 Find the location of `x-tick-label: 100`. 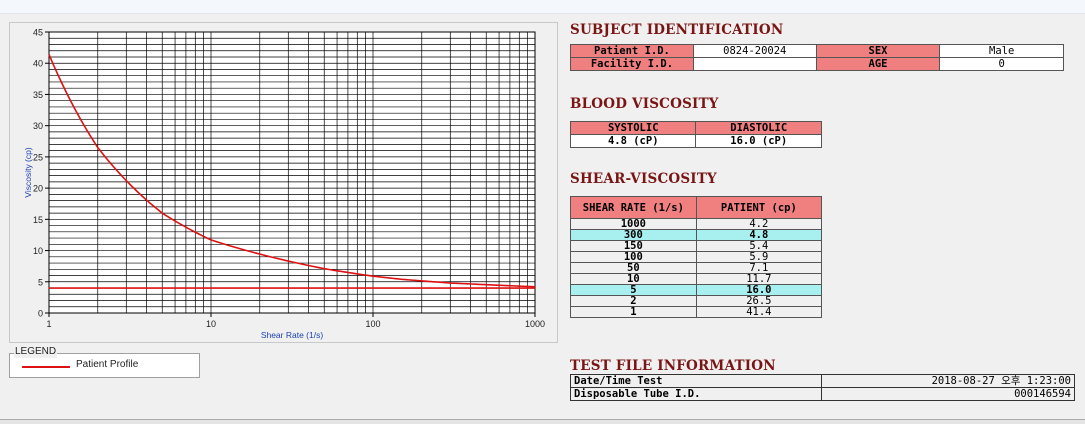

x-tick-label: 100 is located at coordinates (372, 324).